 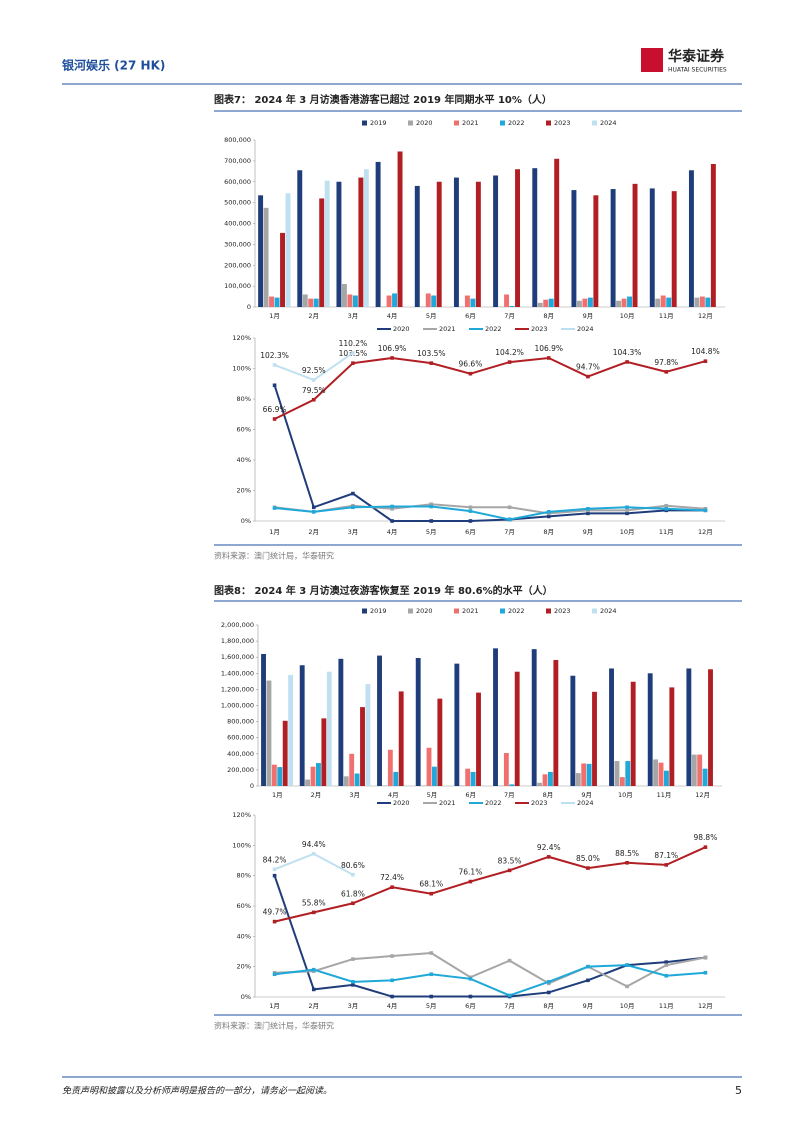 I want to click on data-label: 79.5%, so click(x=314, y=390).